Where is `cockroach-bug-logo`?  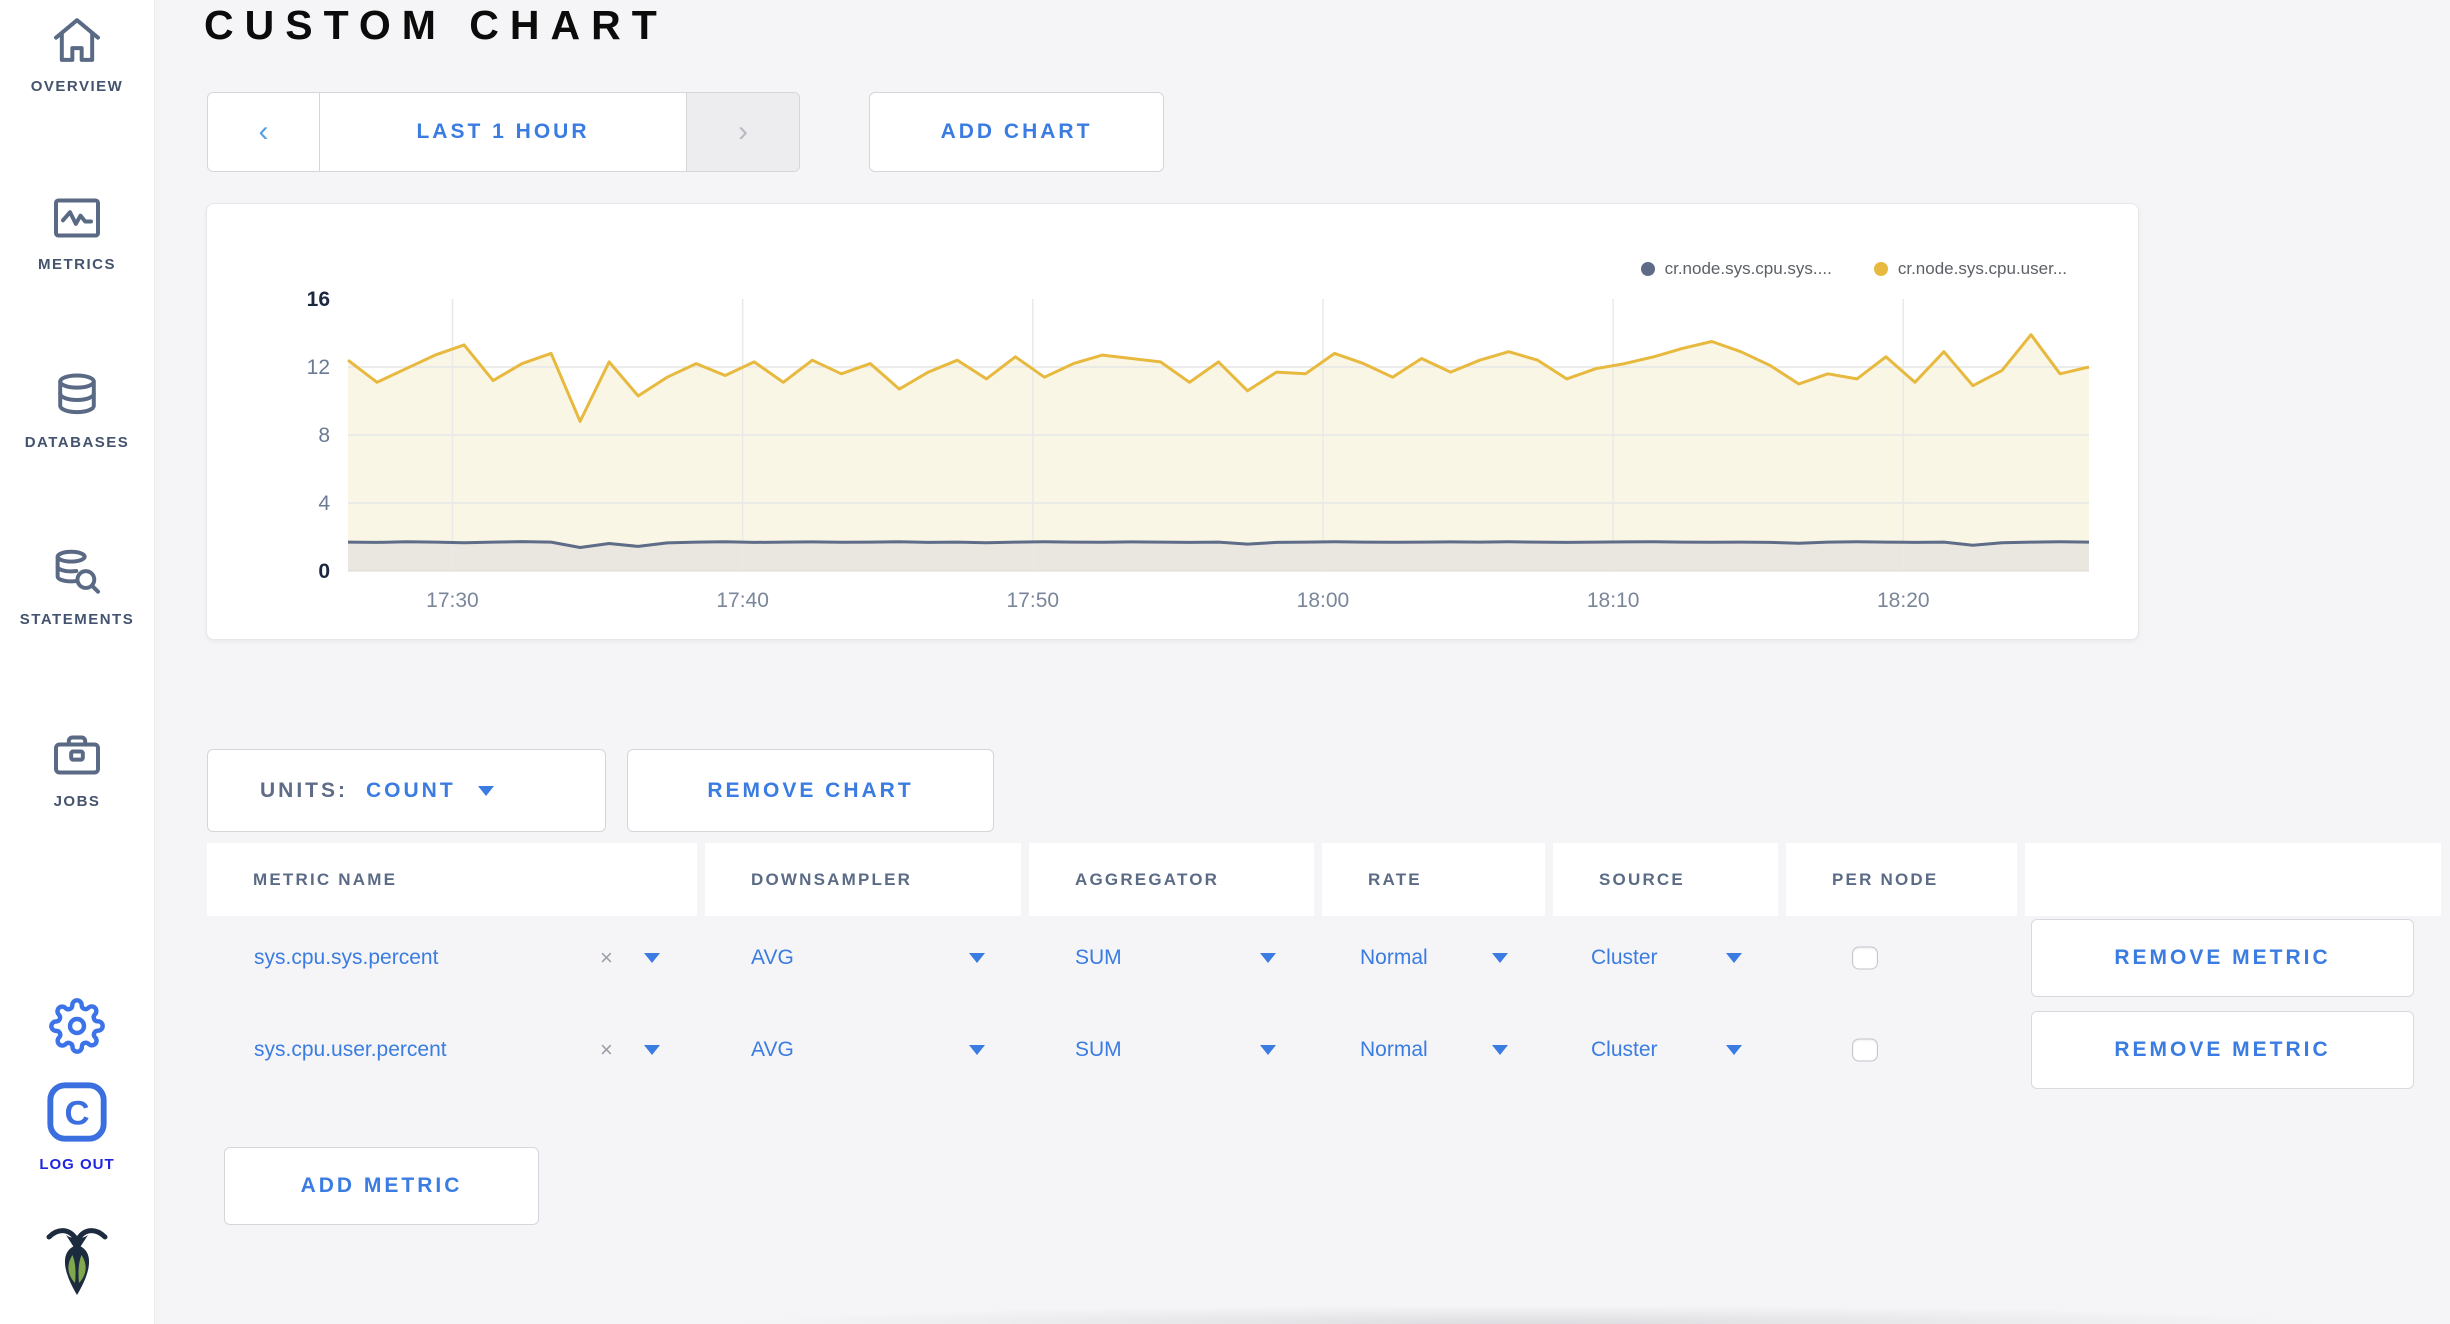 cockroach-bug-logo is located at coordinates (77, 1261).